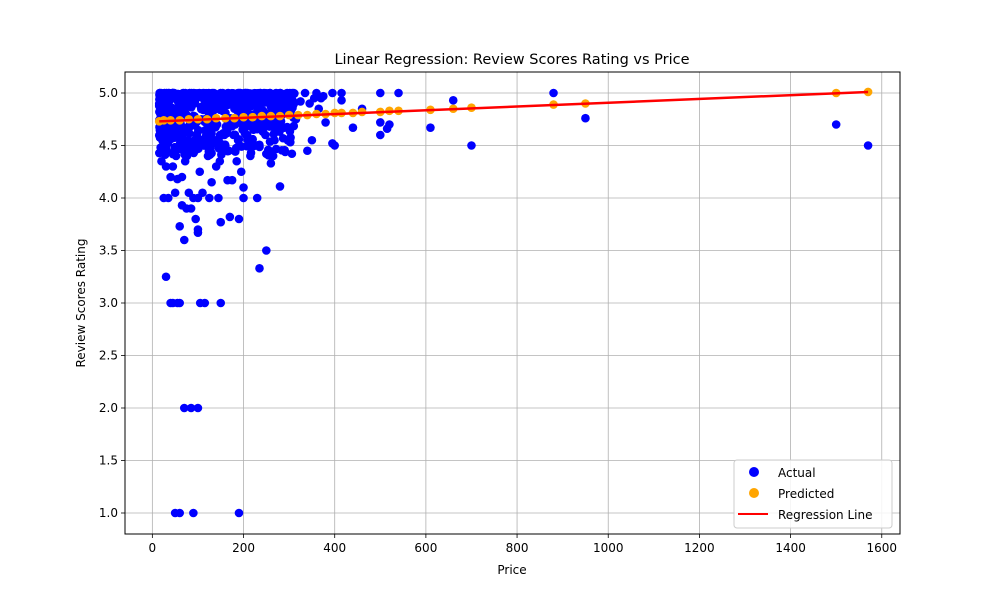 The height and width of the screenshot is (600, 1000). Describe the element at coordinates (153, 548) in the screenshot. I see `x-tick-label: 0` at that location.